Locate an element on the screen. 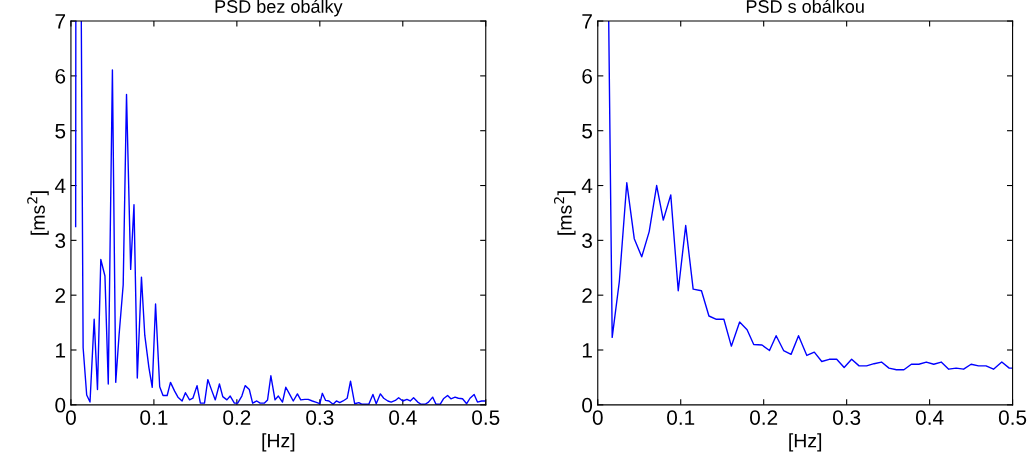 Image resolution: width=1028 pixels, height=468 pixels. chart-title: PSD bez obálky is located at coordinates (279, 8).